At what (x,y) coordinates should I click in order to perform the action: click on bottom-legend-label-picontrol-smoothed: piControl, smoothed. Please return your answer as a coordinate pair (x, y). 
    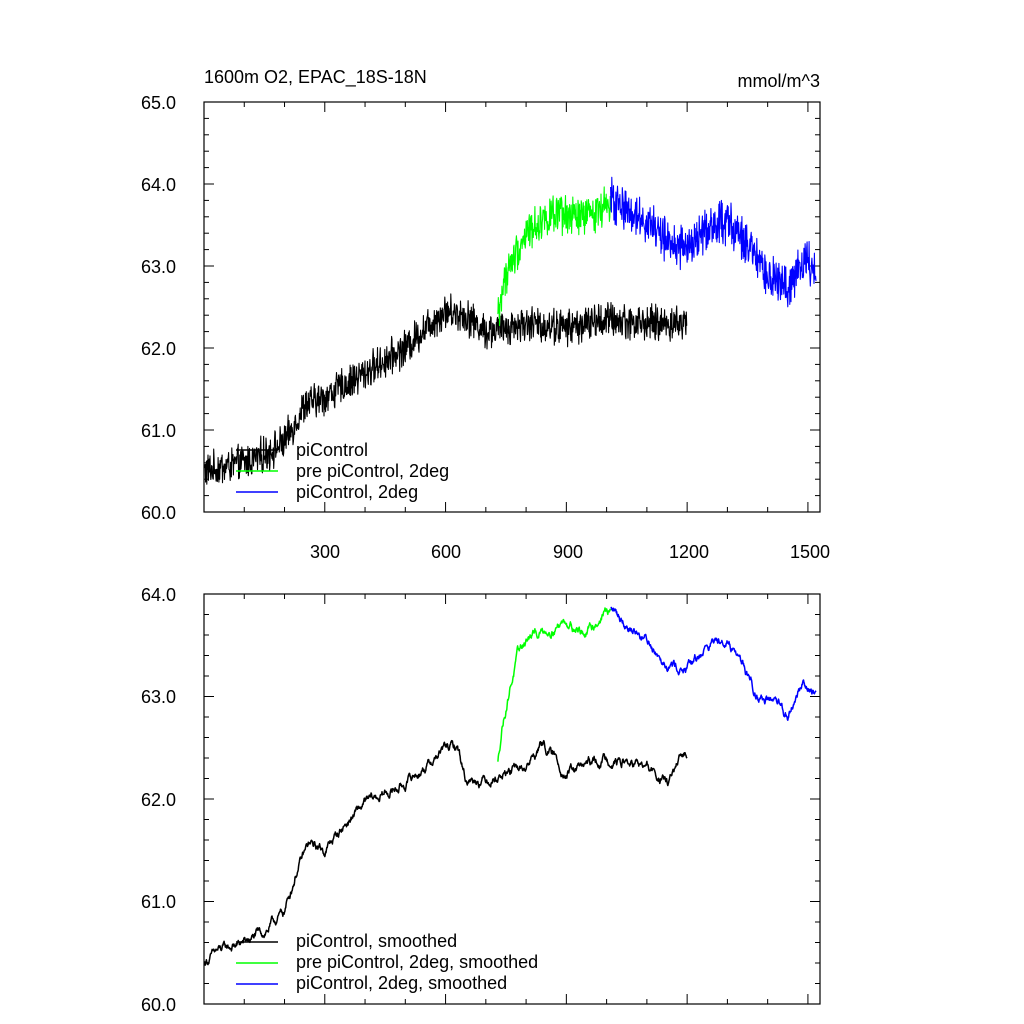
    Looking at the image, I should click on (376, 941).